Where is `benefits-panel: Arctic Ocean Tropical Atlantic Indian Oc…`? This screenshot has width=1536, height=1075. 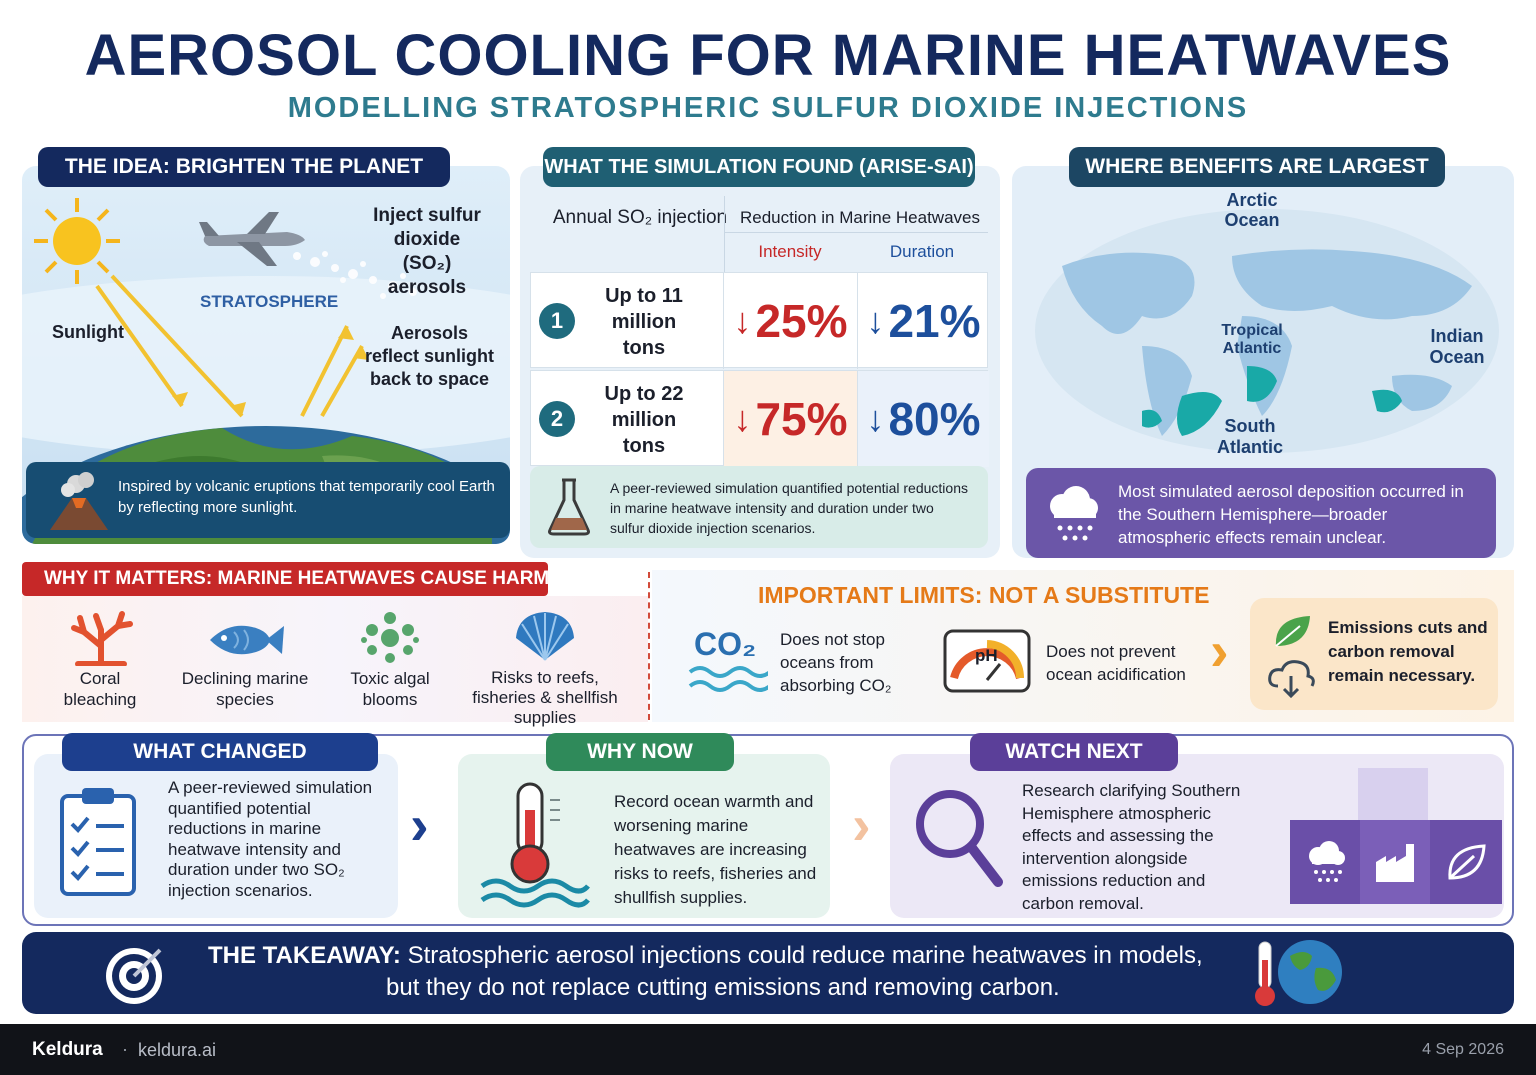
benefits-panel: Arctic Ocean Tropical Atlantic Indian Oc… is located at coordinates (1263, 362).